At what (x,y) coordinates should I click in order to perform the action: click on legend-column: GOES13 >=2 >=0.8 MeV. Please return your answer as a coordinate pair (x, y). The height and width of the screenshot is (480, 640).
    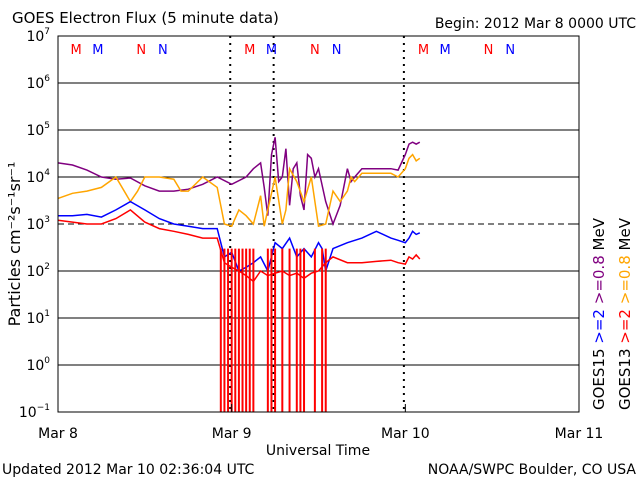
    Looking at the image, I should click on (625, 313).